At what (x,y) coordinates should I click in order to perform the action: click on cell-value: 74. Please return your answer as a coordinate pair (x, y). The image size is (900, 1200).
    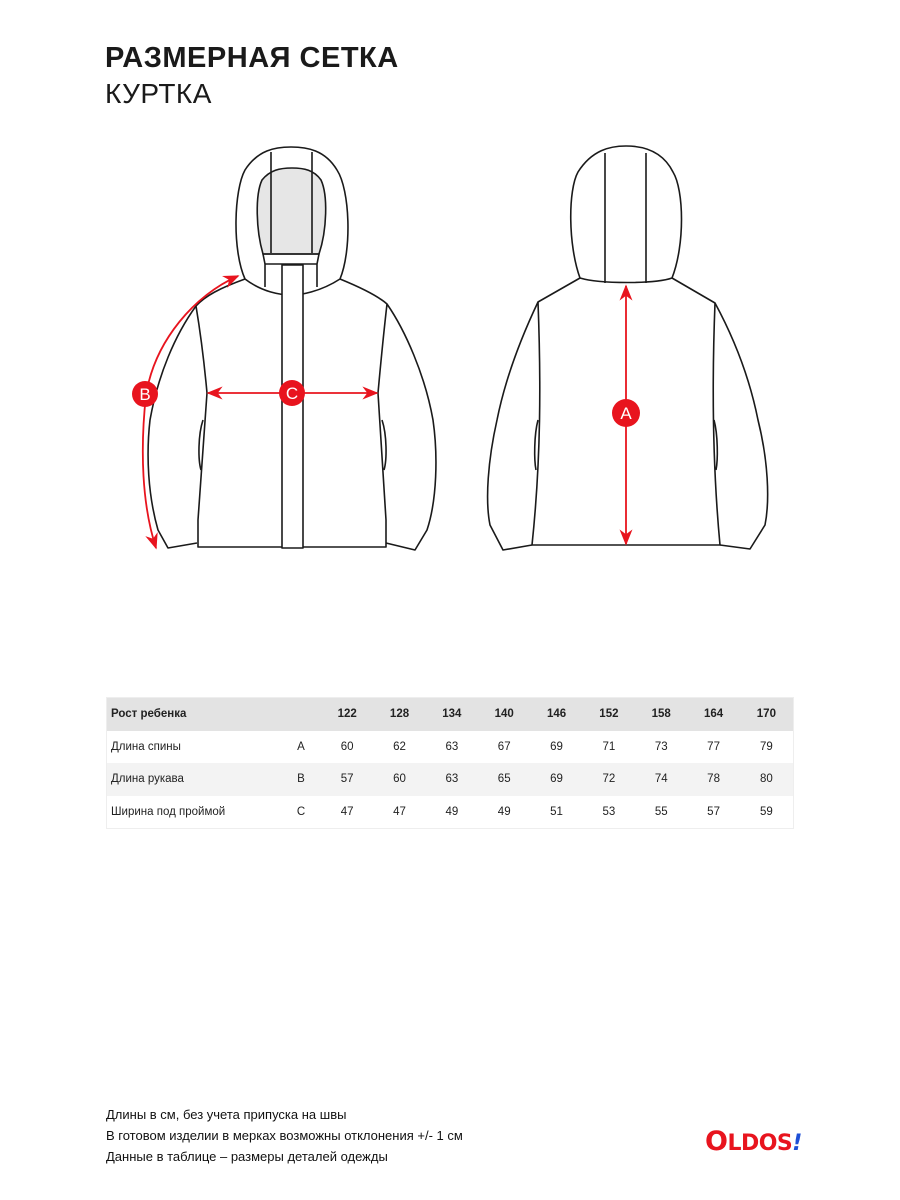
    Looking at the image, I should click on (661, 779).